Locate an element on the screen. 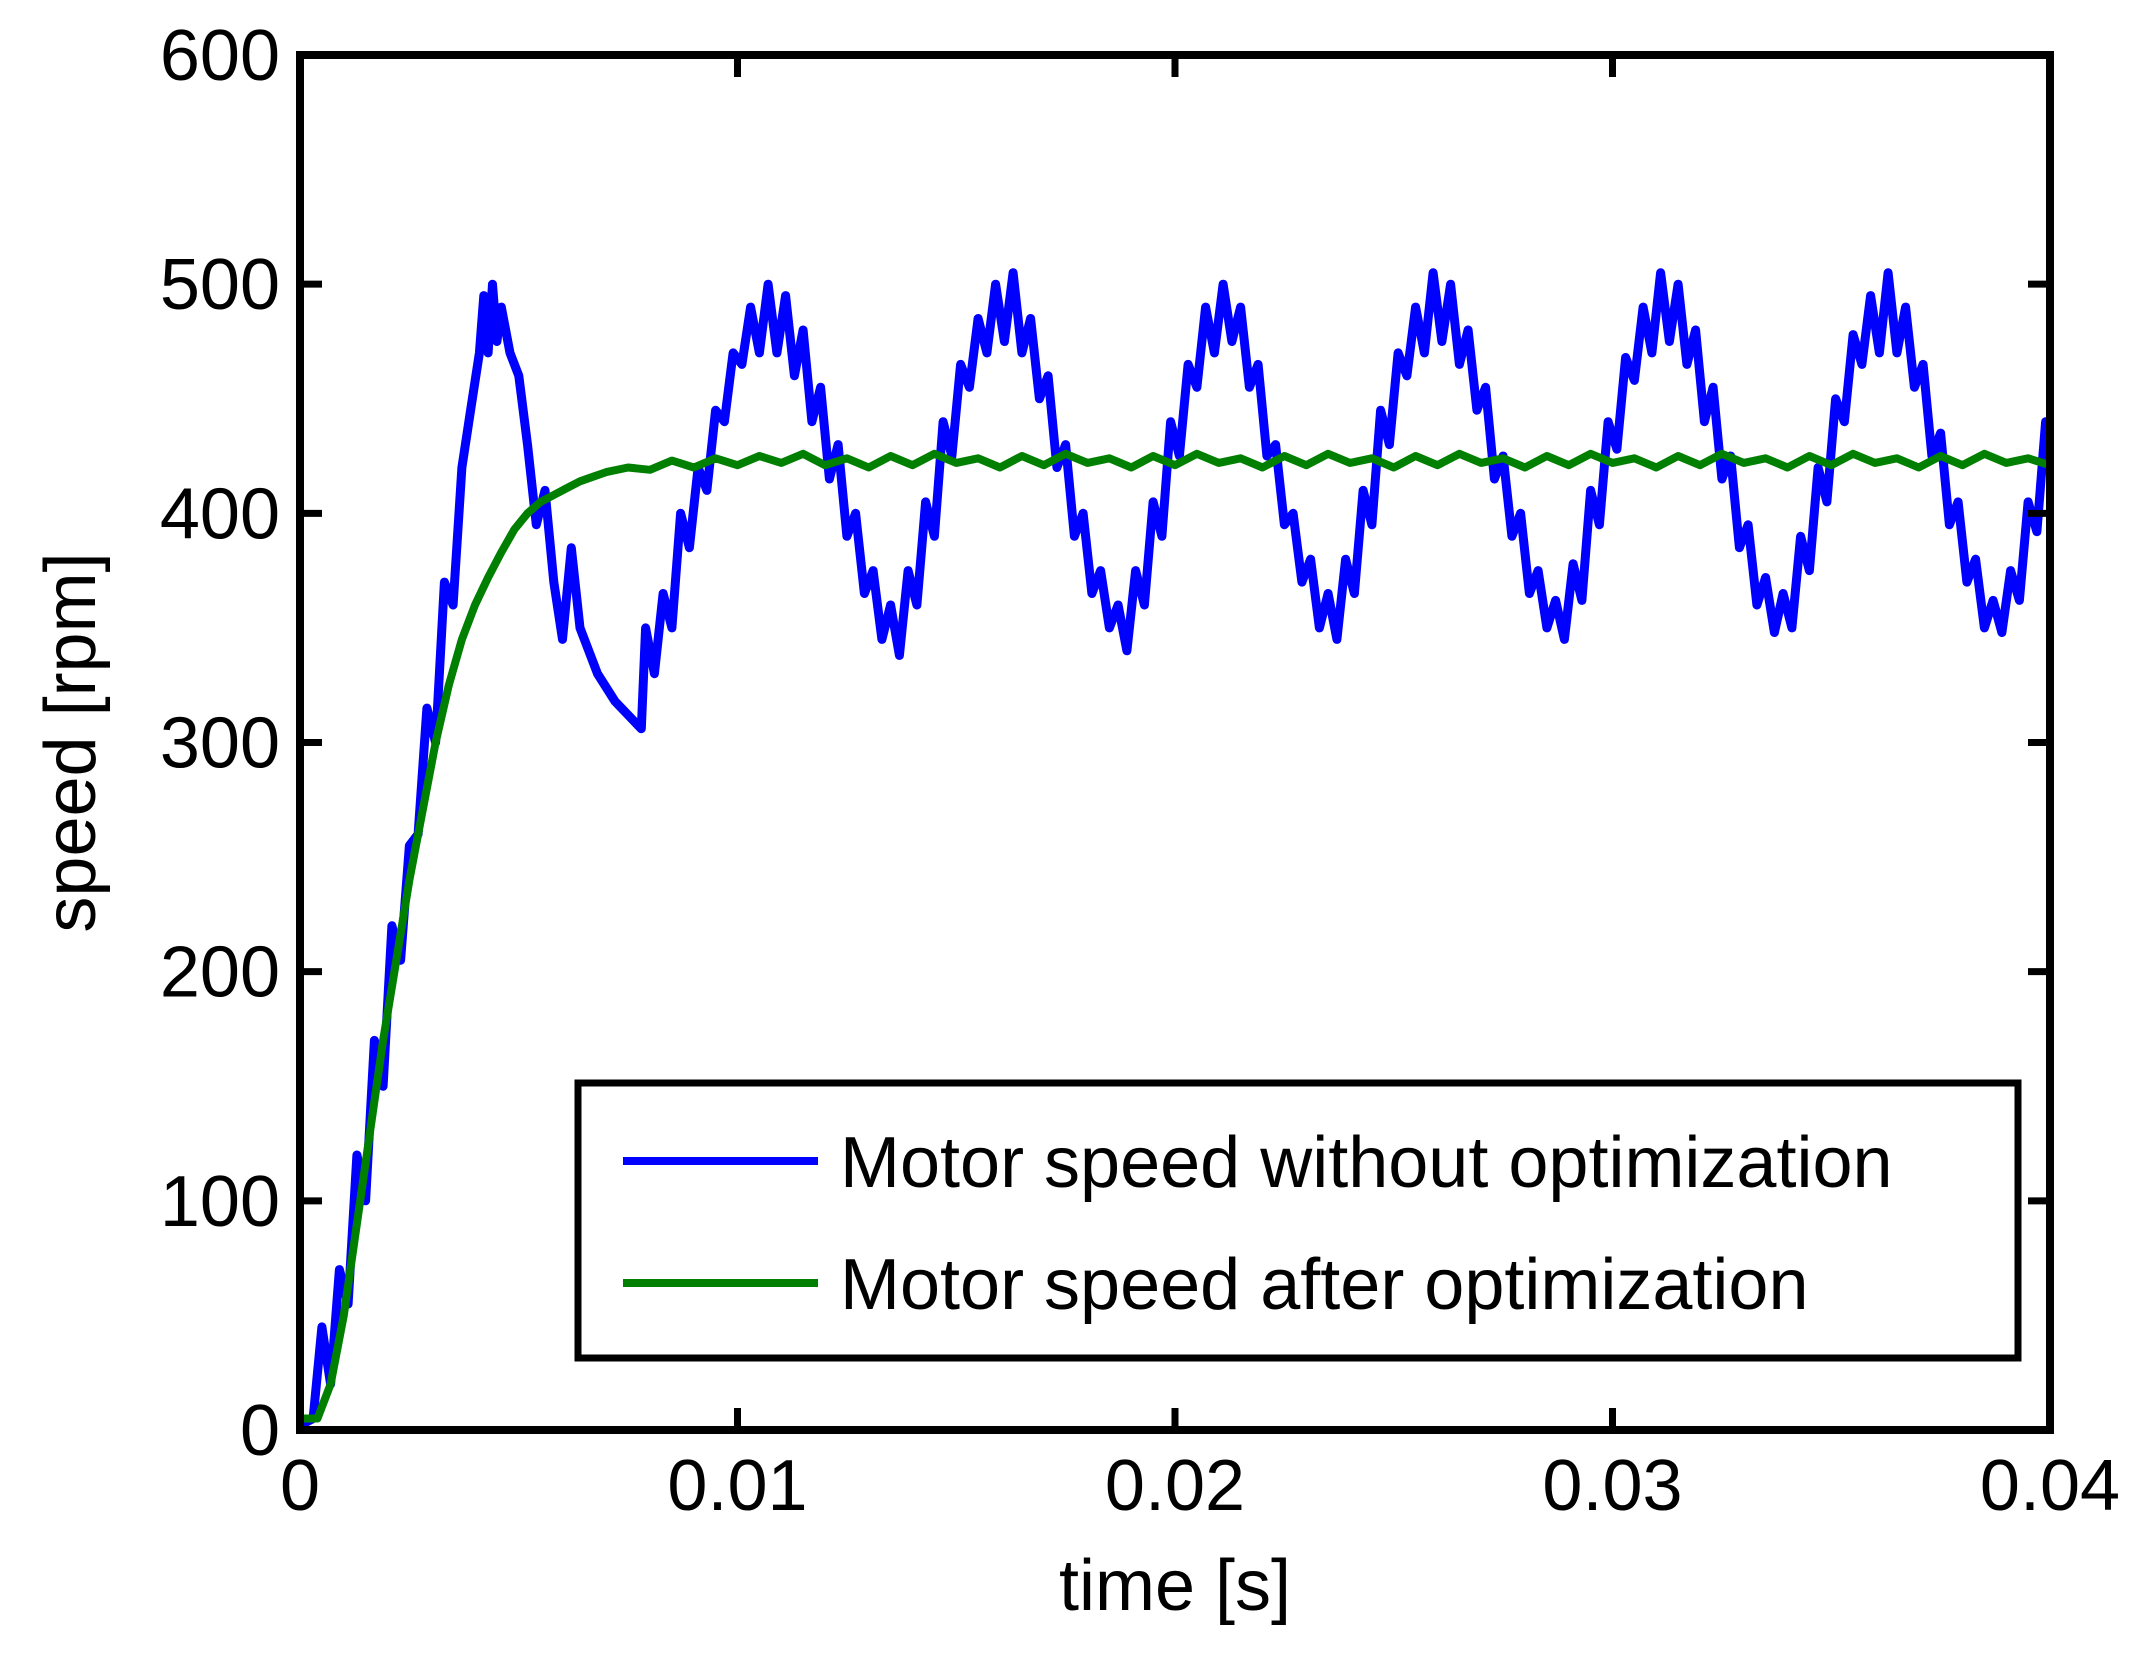 The width and height of the screenshot is (2137, 1662). y-tick-label: 100 is located at coordinates (220, 1202).